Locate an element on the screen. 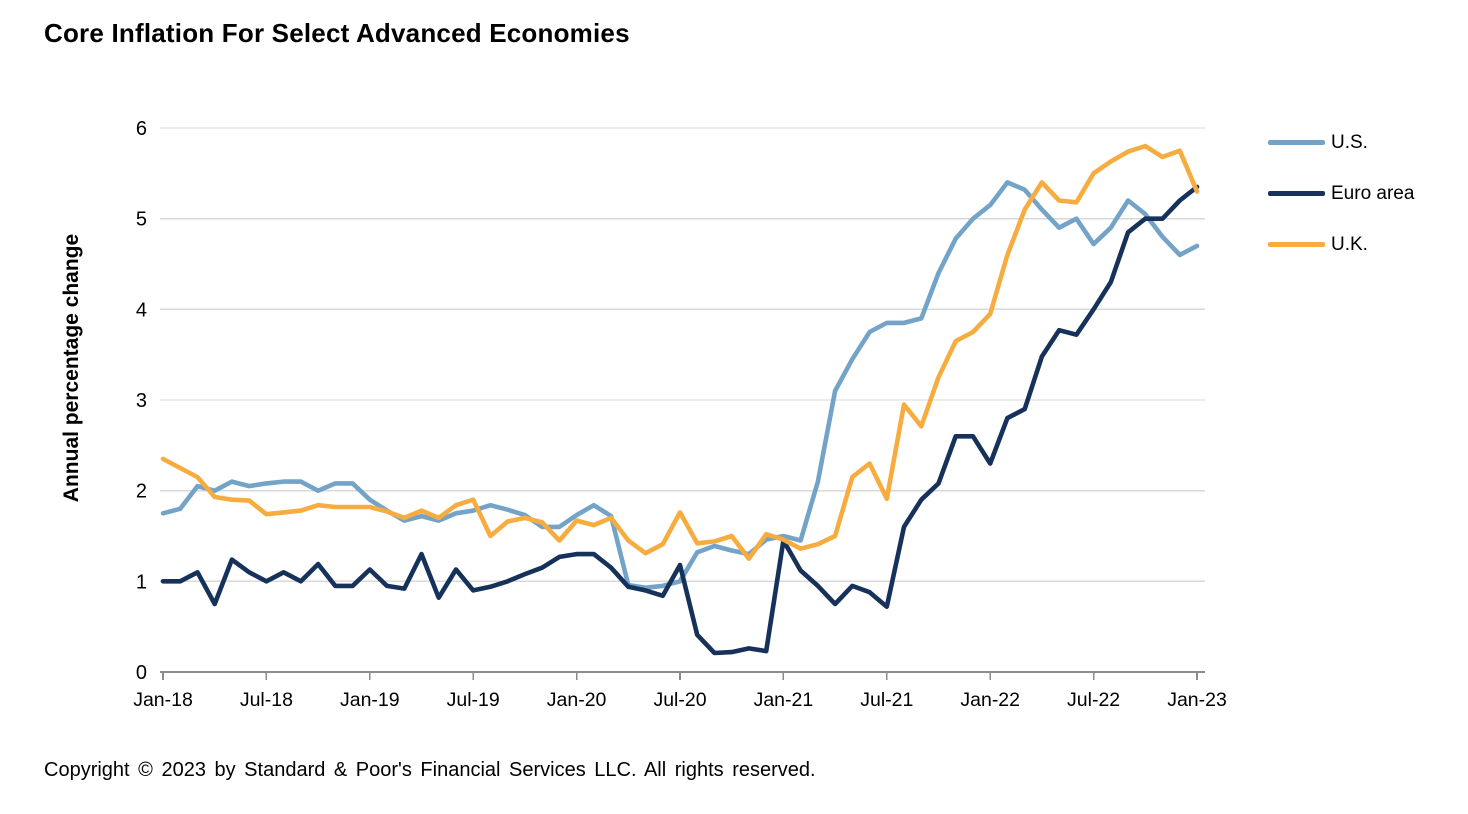  x-tick-label-Jul-22: Jul-22 is located at coordinates (1093, 700).